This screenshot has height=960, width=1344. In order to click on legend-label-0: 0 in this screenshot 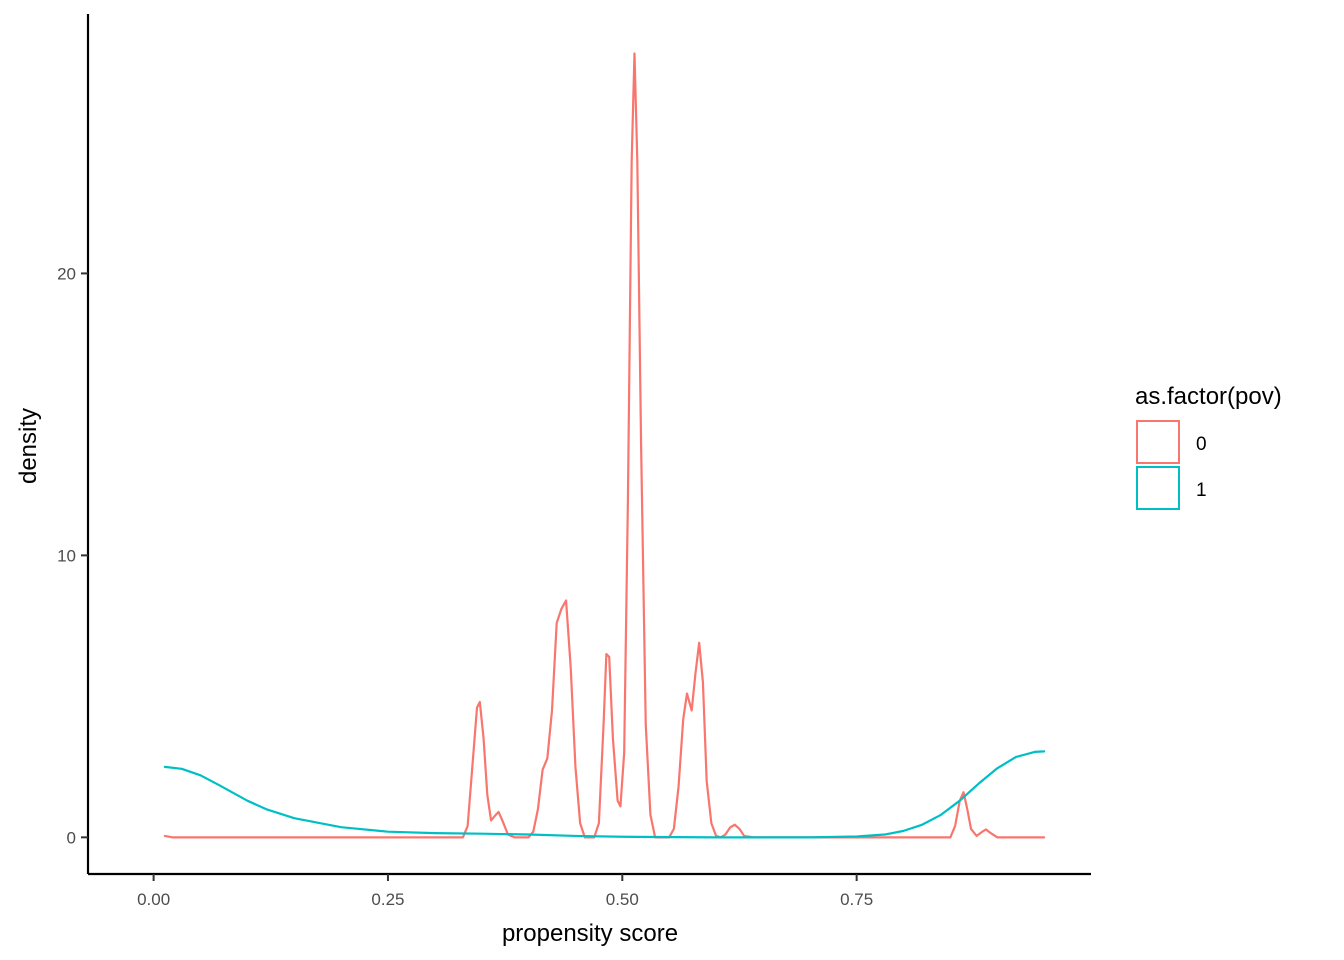, I will do `click(1201, 444)`.